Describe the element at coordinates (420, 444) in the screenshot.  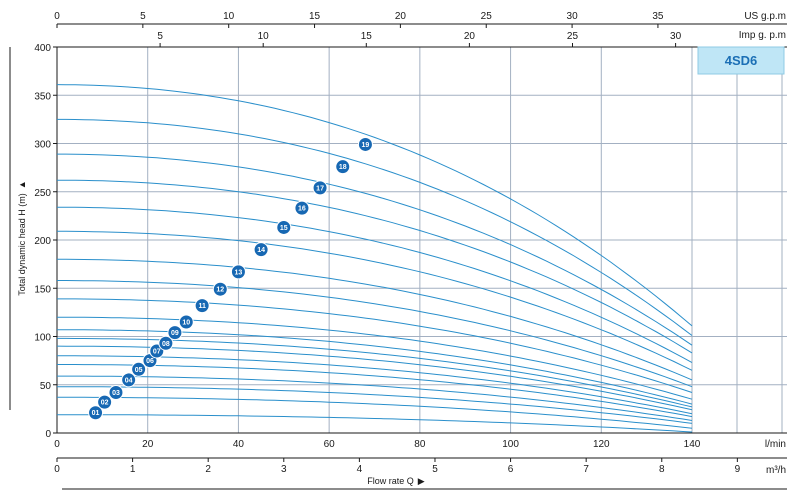
I see `x-tick-label-lmin: 80` at that location.